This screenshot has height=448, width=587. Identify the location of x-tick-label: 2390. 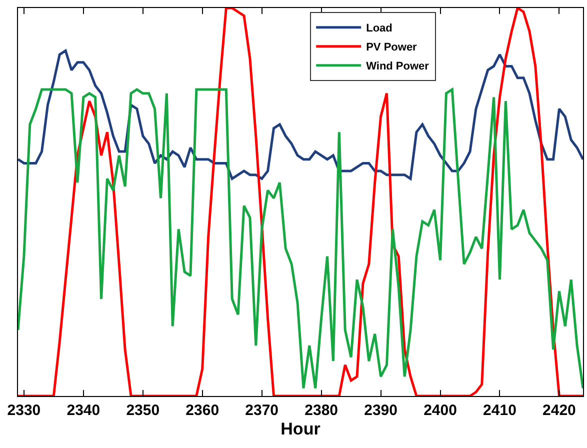
(381, 410).